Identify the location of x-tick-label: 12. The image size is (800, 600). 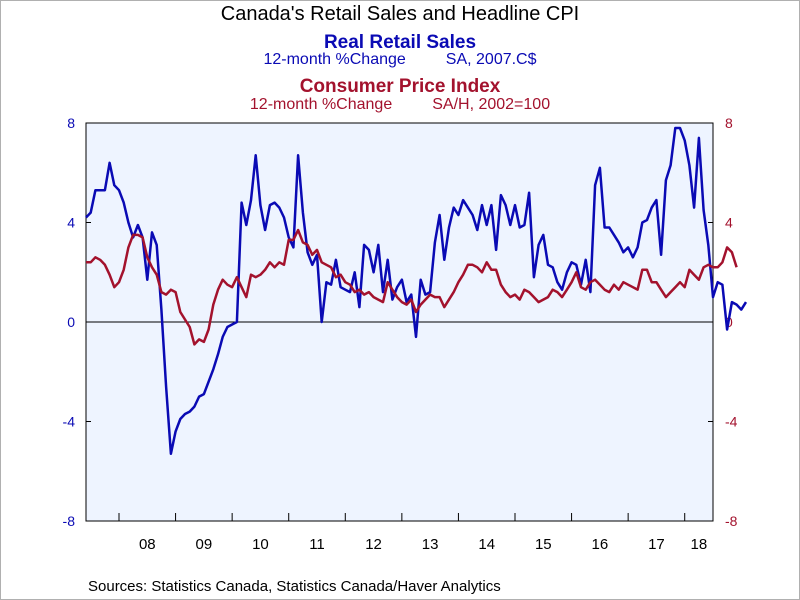
(373, 544).